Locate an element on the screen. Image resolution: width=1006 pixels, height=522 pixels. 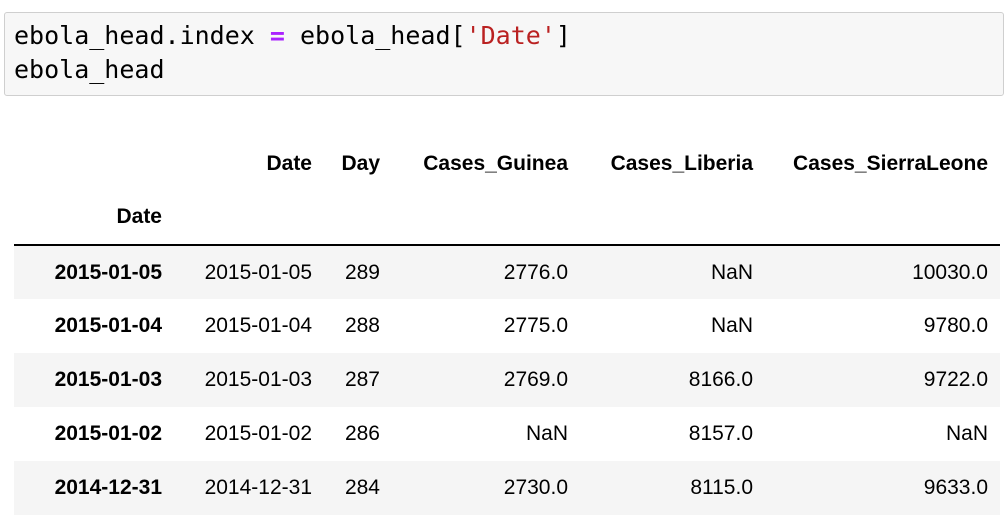
code-line-1: ebola_head.index = ebola_head['Date'] is located at coordinates (292, 36).